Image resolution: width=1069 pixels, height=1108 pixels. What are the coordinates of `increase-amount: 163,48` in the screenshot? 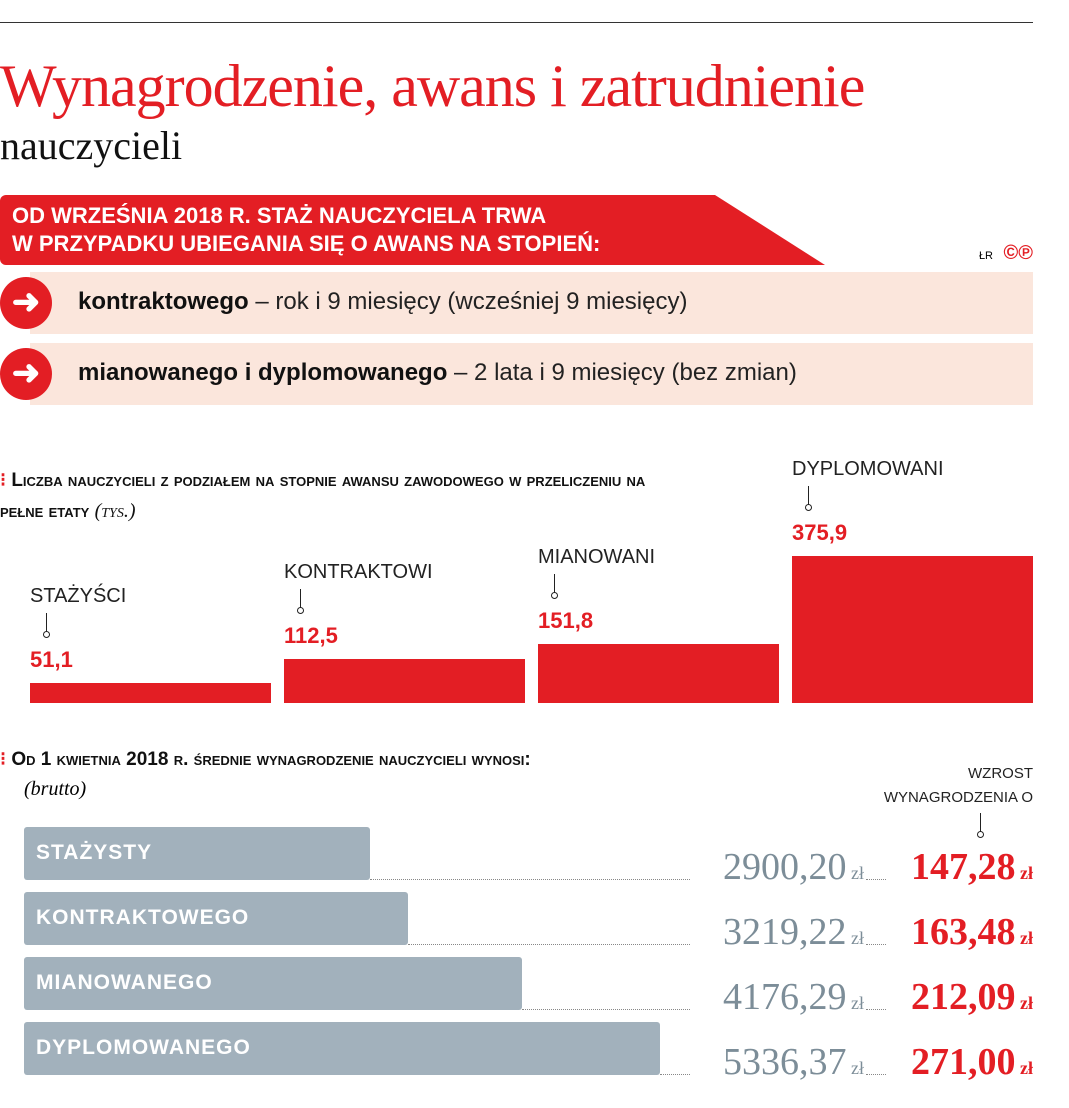 It's located at (963, 932).